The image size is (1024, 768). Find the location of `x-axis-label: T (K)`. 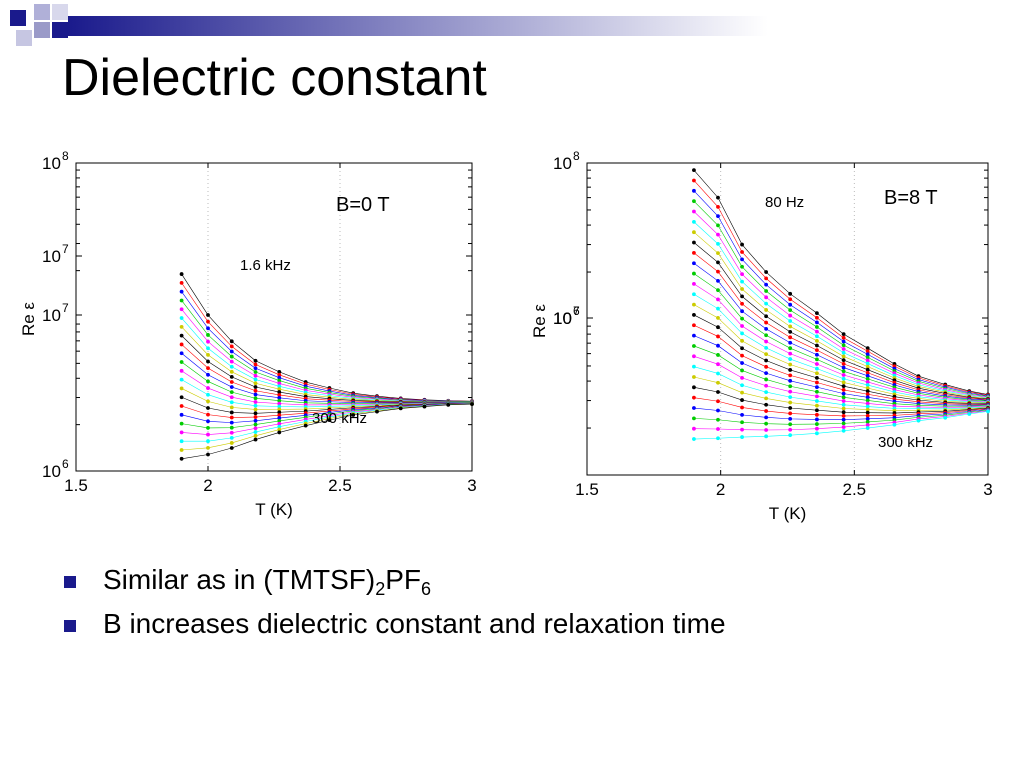

x-axis-label: T (K) is located at coordinates (787, 513).